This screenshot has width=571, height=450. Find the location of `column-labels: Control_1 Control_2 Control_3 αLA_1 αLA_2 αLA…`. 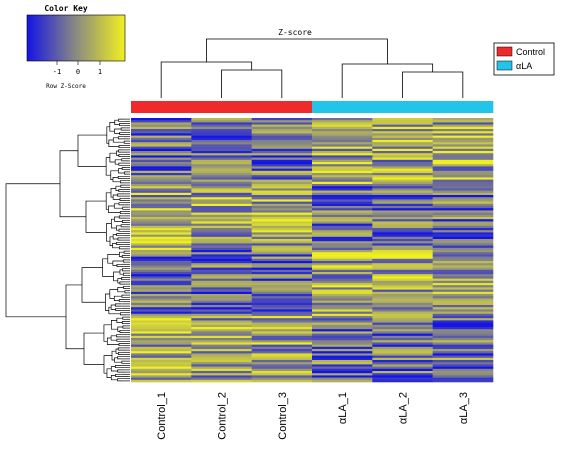

column-labels: Control_1 Control_2 Control_3 αLA_1 αLA_2 αLA… is located at coordinates (313, 416).